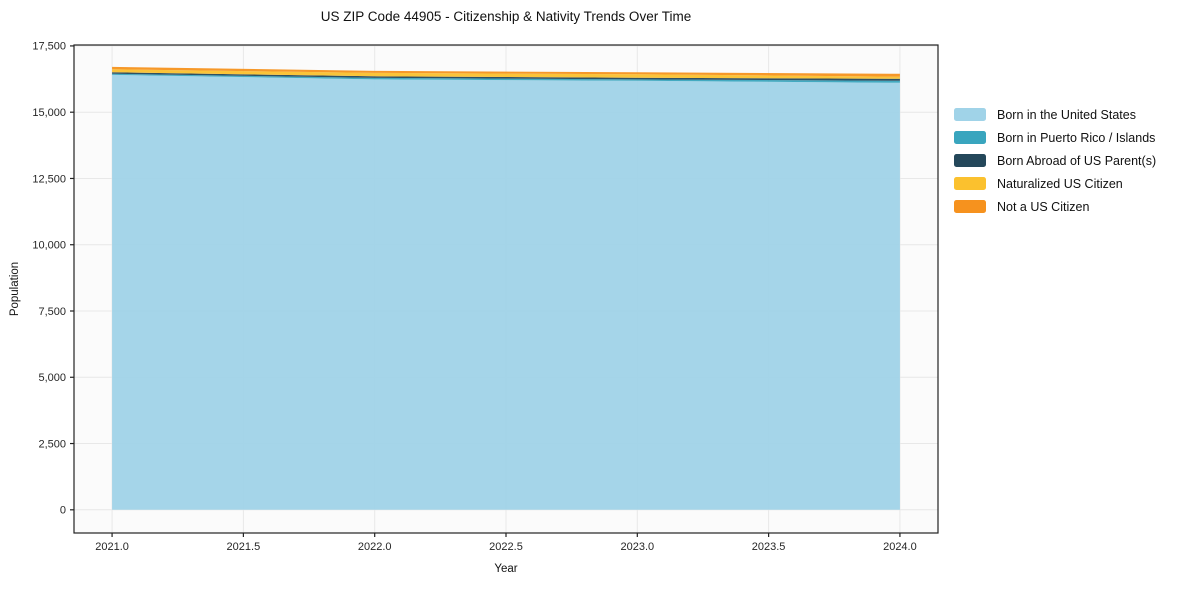 This screenshot has height=590, width=1189. I want to click on x-tick-label: 2022.5, so click(506, 547).